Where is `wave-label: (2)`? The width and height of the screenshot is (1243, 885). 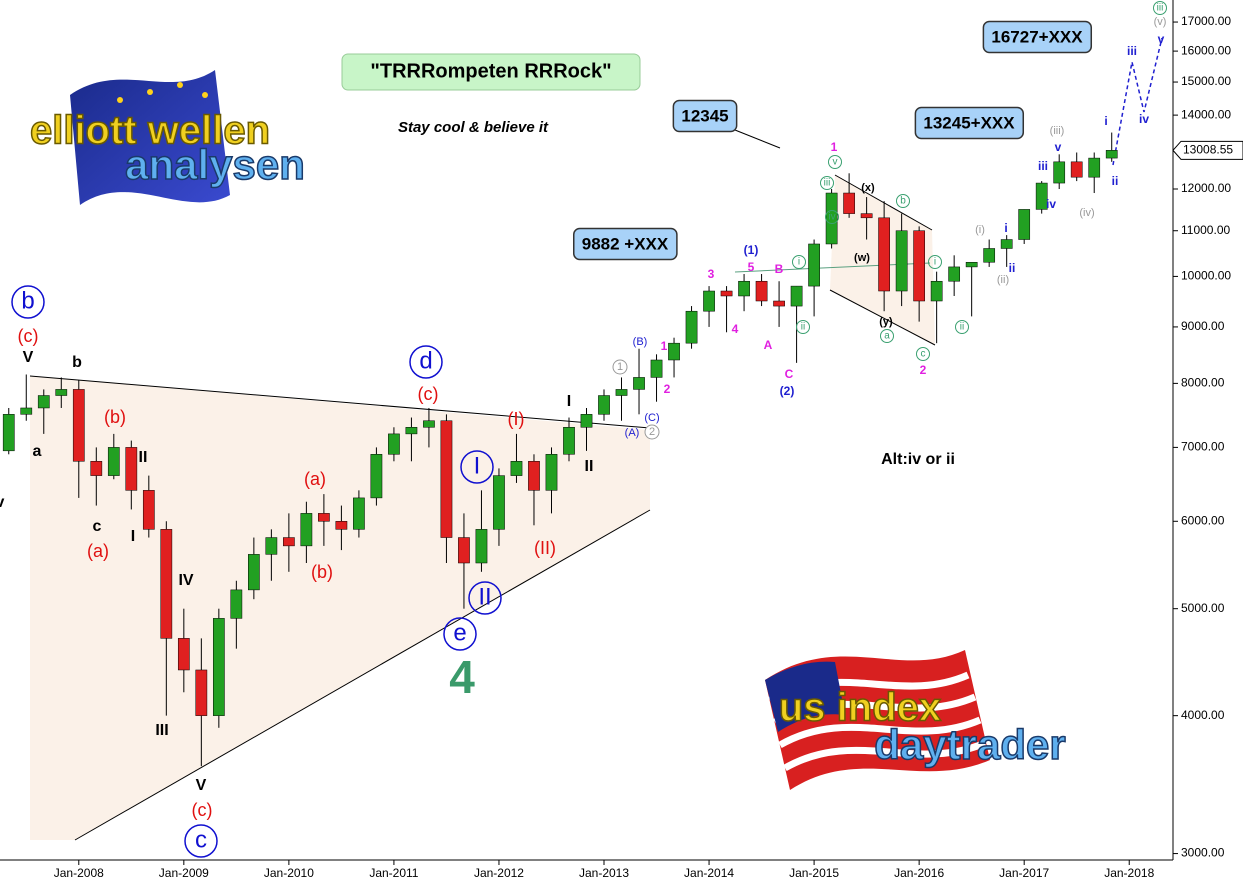
wave-label: (2) is located at coordinates (787, 391).